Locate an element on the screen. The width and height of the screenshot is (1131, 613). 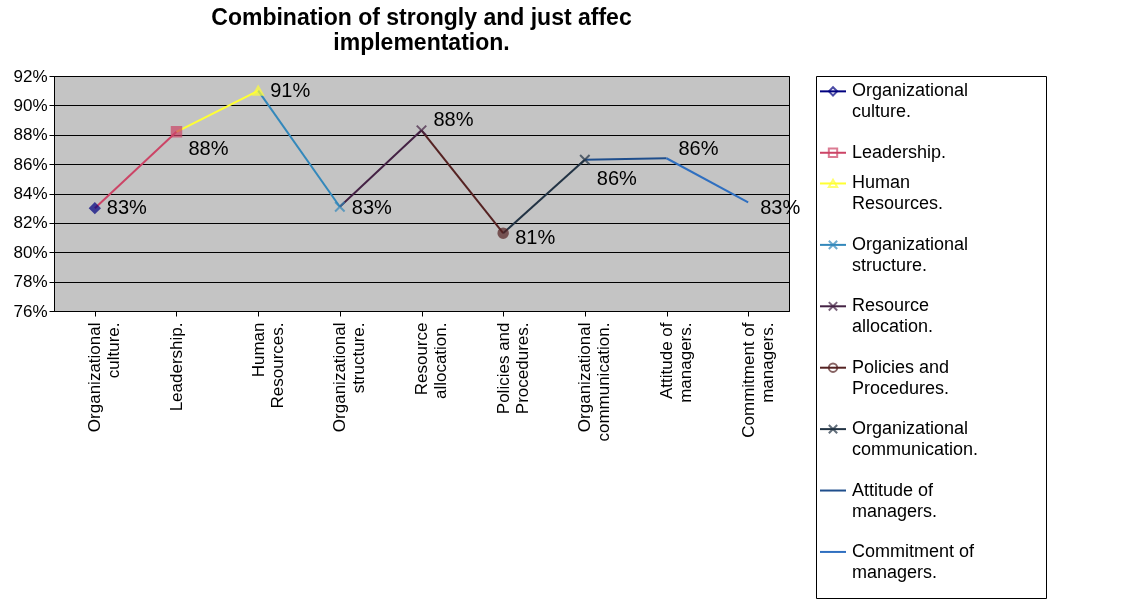
y-tick-label: 78% is located at coordinates (30, 282).